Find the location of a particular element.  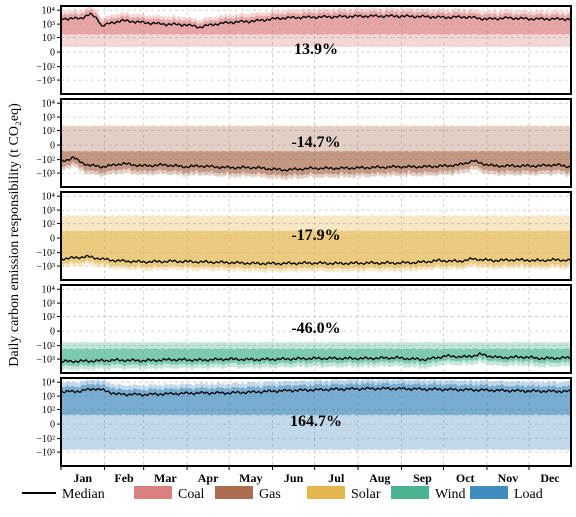

legend-label: Load is located at coordinates (528, 494).